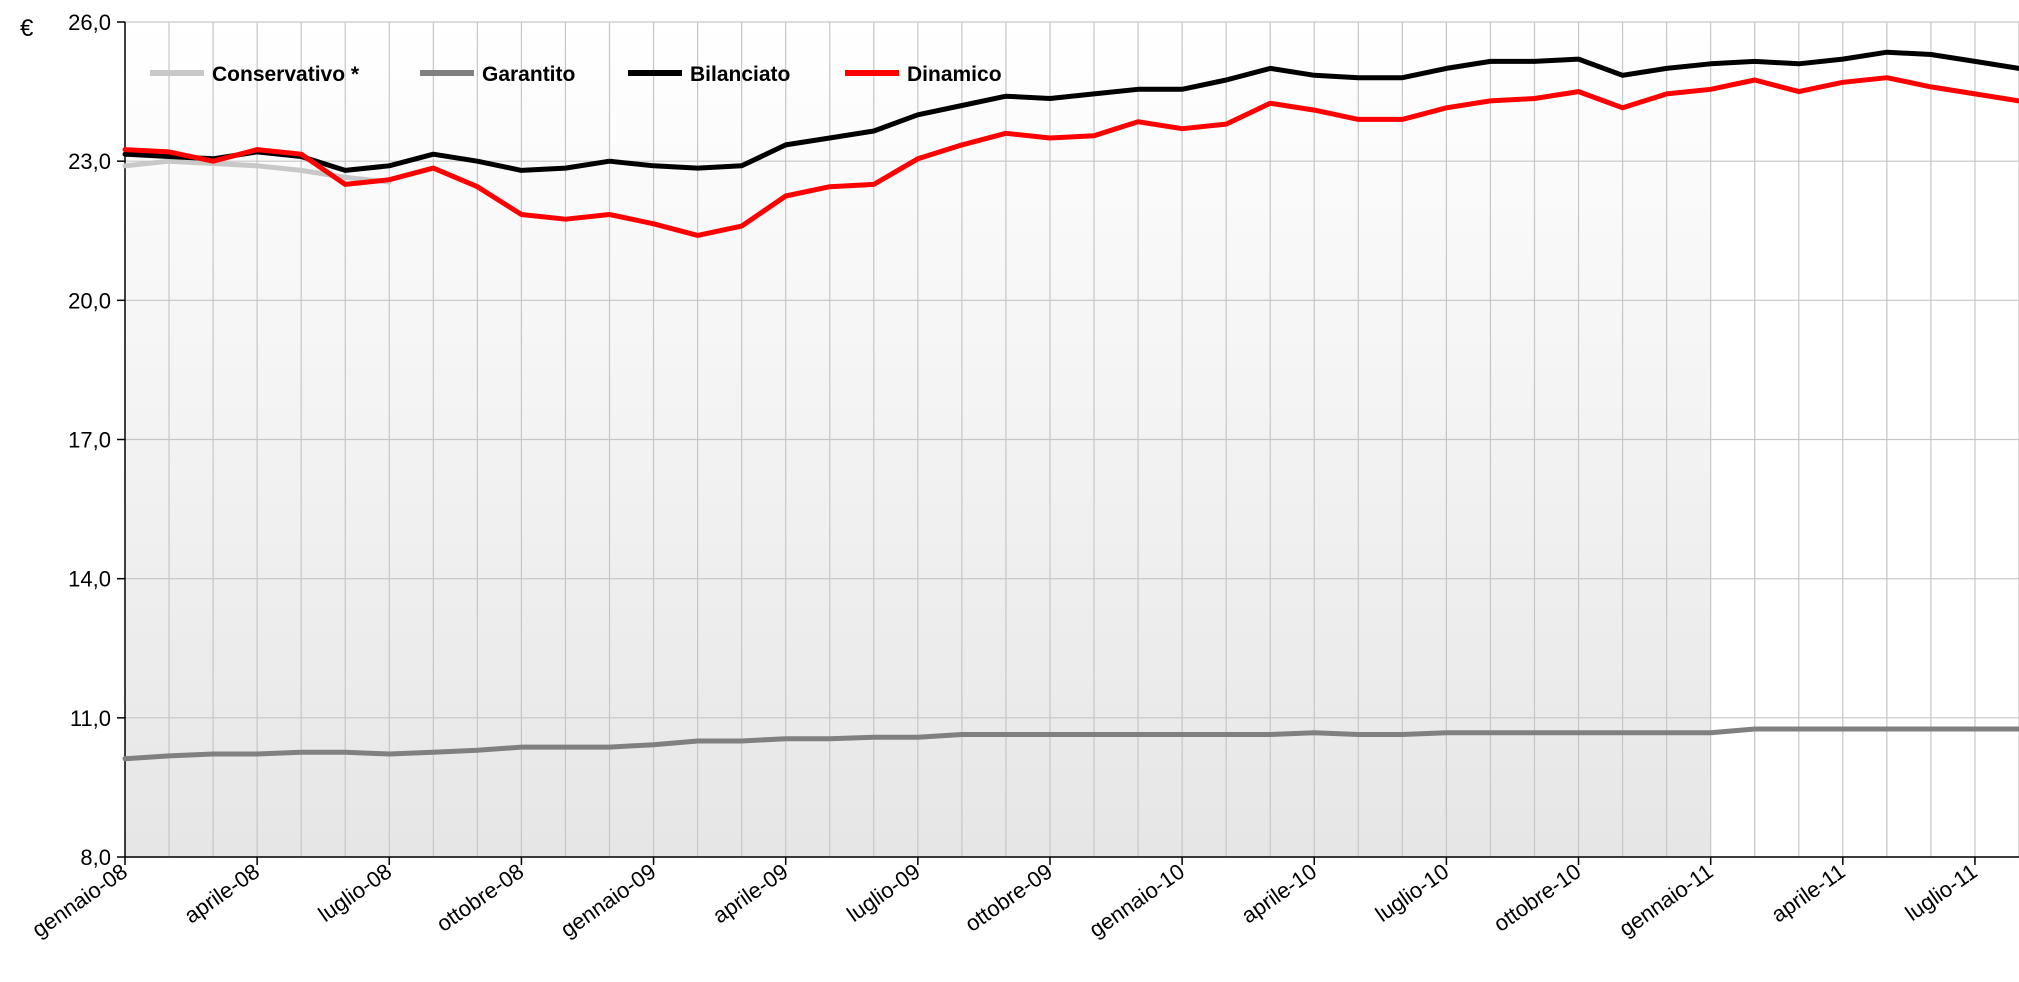 The image size is (2019, 982). What do you see at coordinates (89, 161) in the screenshot?
I see `y-tick-label: 23,0` at bounding box center [89, 161].